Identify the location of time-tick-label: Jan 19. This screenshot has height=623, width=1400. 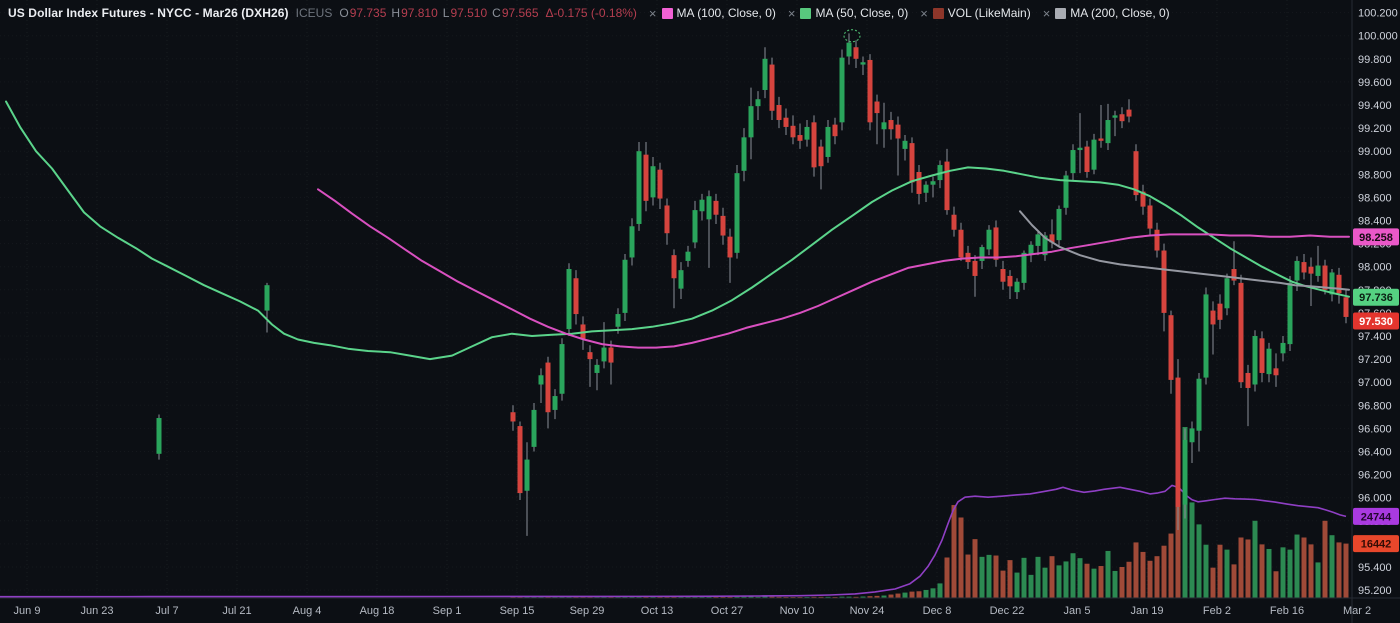
(1146, 611).